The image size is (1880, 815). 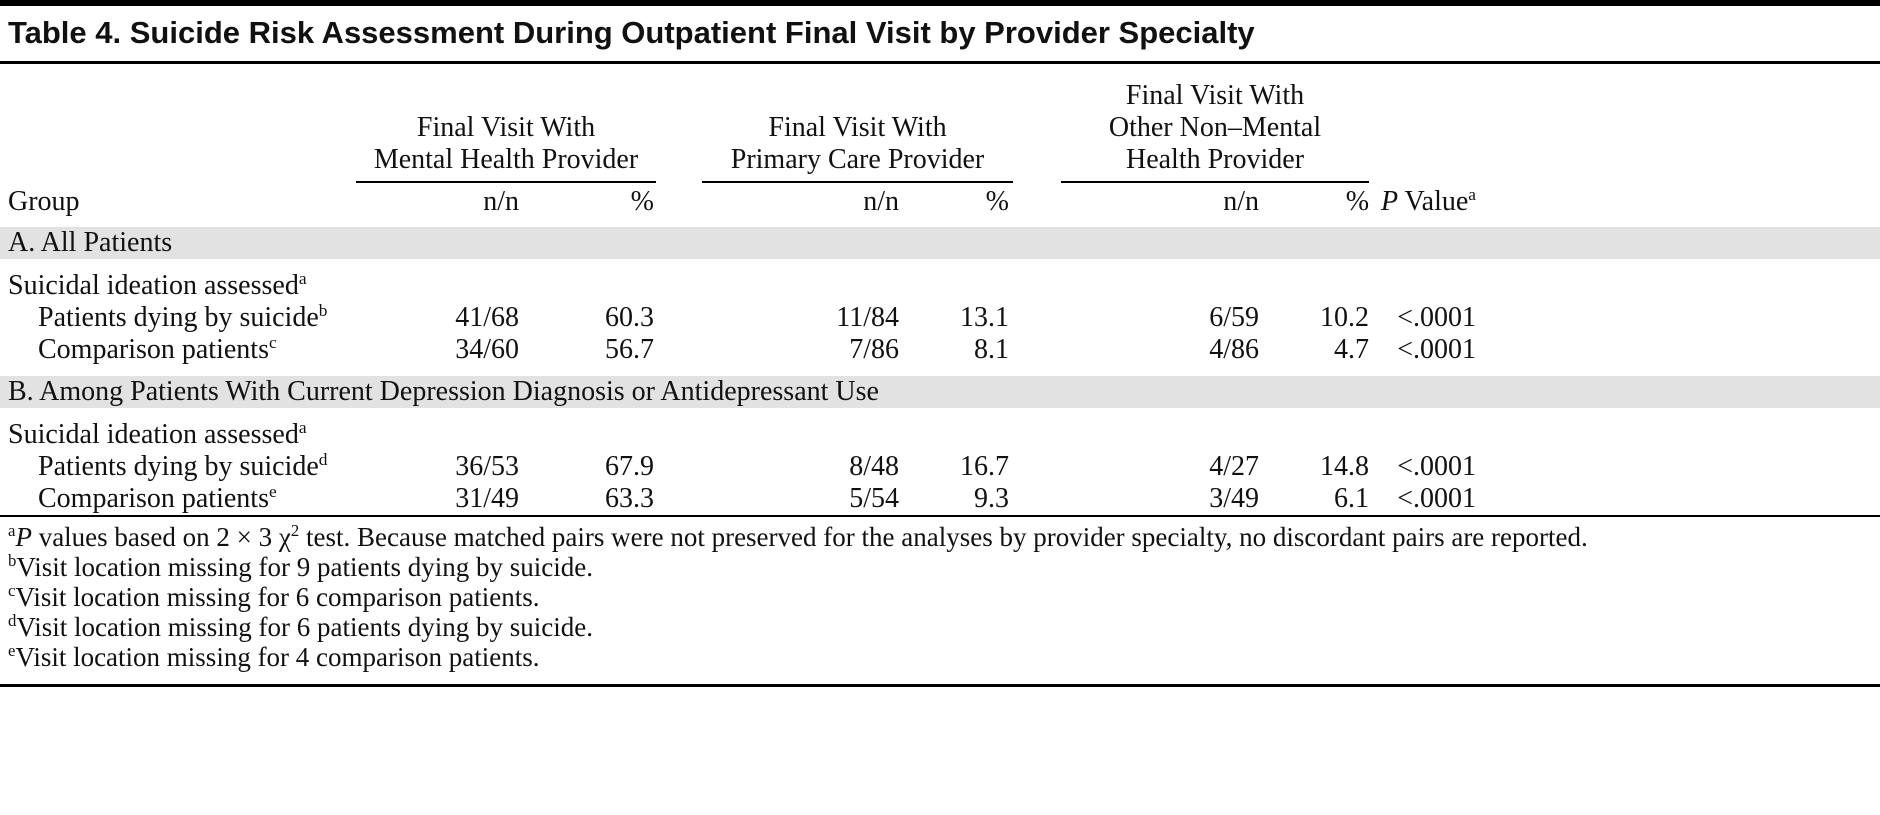 What do you see at coordinates (857, 127) in the screenshot?
I see `col-group-2-line-1: Final Visit With` at bounding box center [857, 127].